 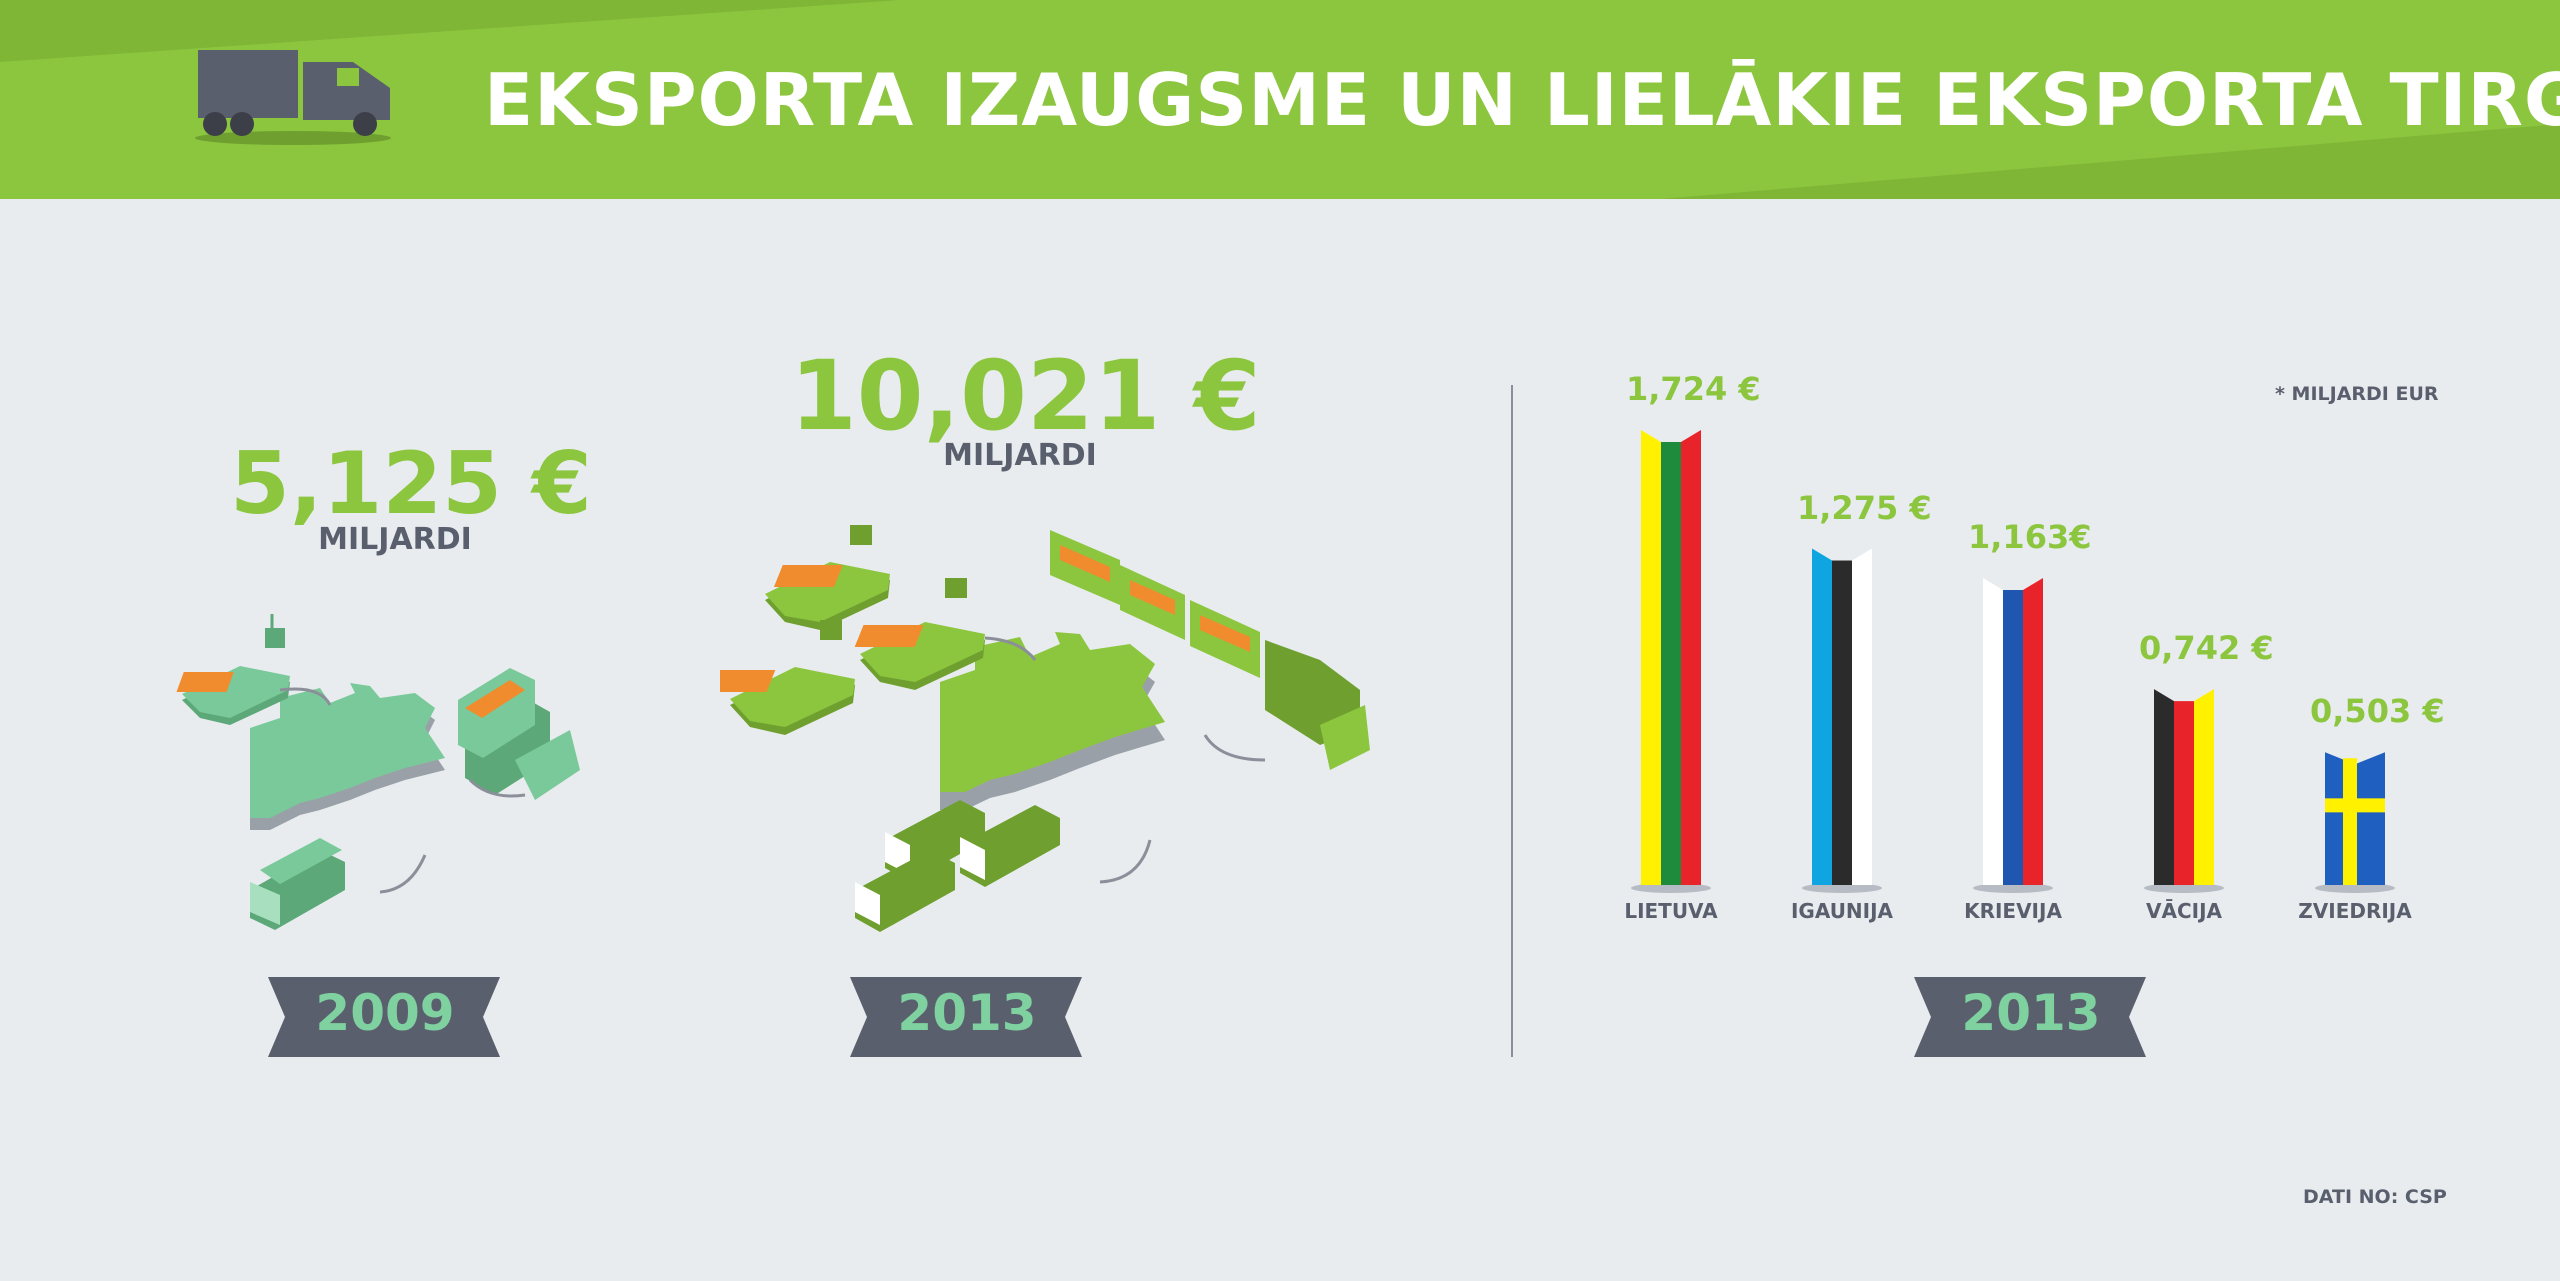 I want to click on data-source: DATI NO: CSP, so click(x=2375, y=1197).